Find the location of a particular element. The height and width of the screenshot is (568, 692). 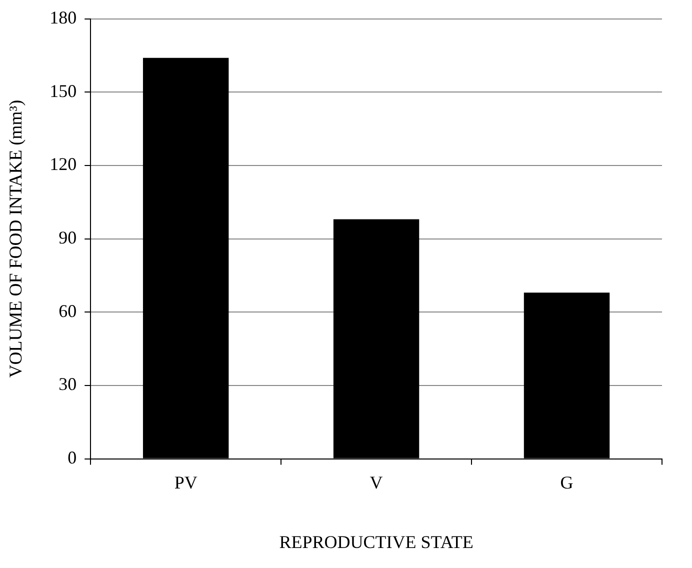

x-axis-title: REPRODUCTIVE STATE is located at coordinates (376, 542).